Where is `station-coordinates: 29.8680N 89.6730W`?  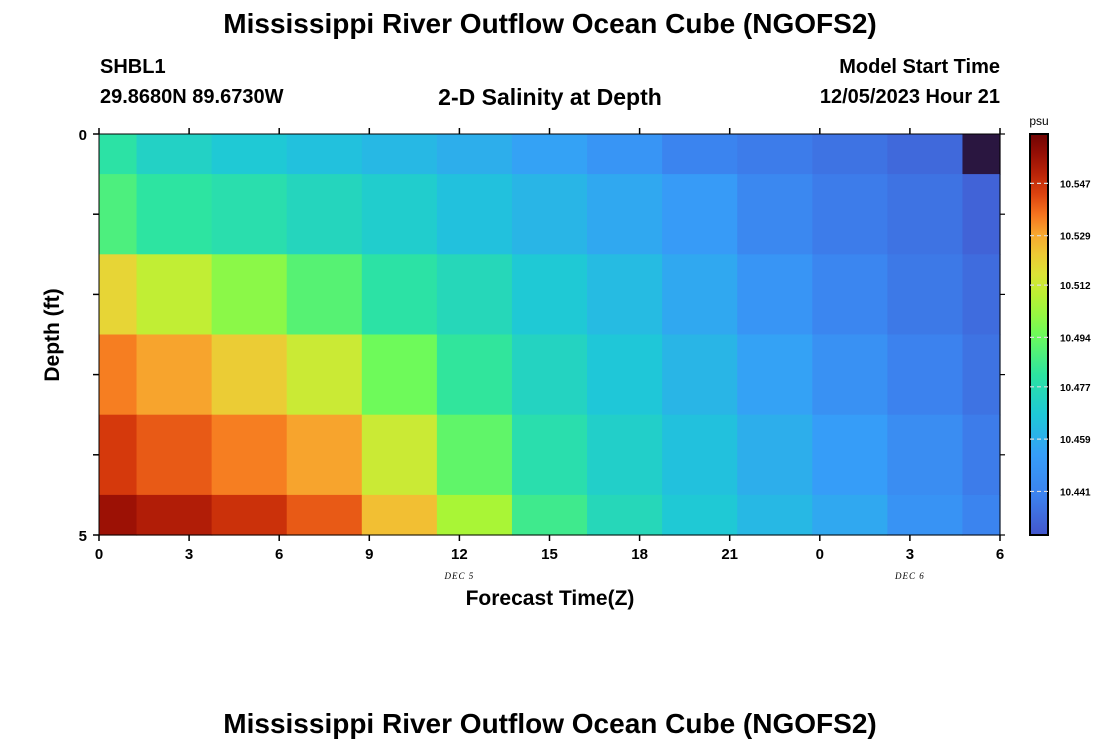
station-coordinates: 29.8680N 89.6730W is located at coordinates (192, 97).